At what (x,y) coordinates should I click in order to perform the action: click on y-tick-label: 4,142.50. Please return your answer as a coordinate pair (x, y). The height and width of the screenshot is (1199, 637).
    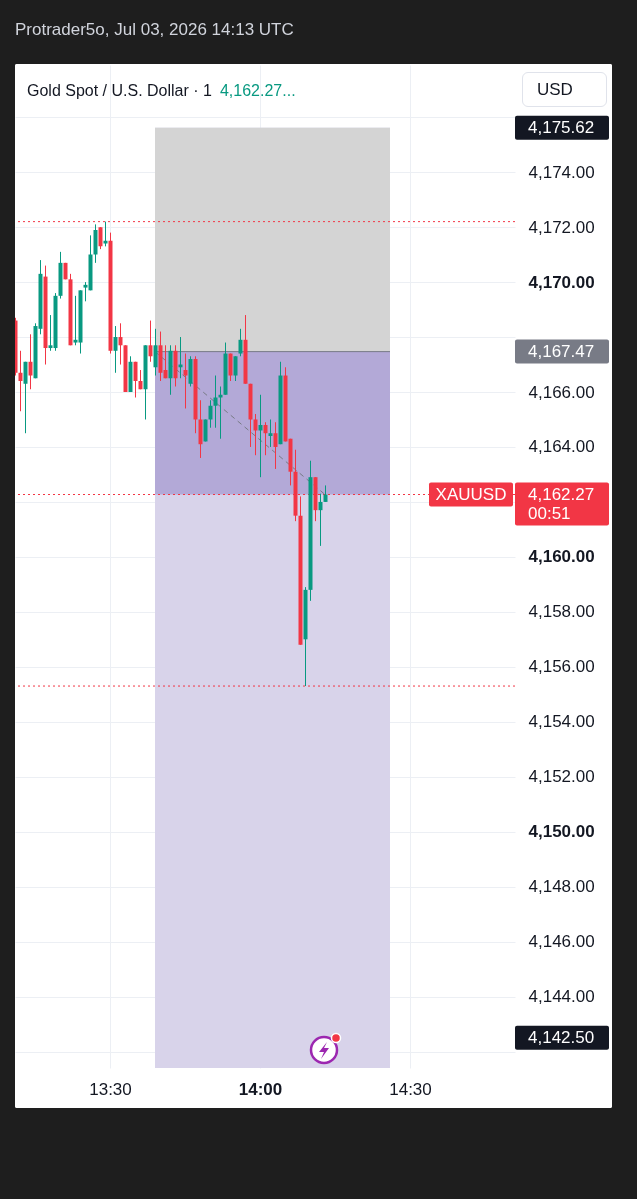
    Looking at the image, I should click on (561, 1037).